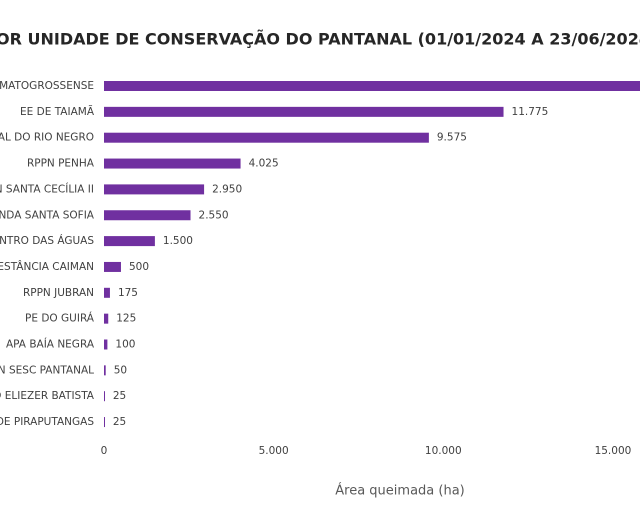 The width and height of the screenshot is (640, 522). Describe the element at coordinates (47, 266) in the screenshot. I see `y-tick-label: I ESTÂNCIA CAIMAN` at that location.